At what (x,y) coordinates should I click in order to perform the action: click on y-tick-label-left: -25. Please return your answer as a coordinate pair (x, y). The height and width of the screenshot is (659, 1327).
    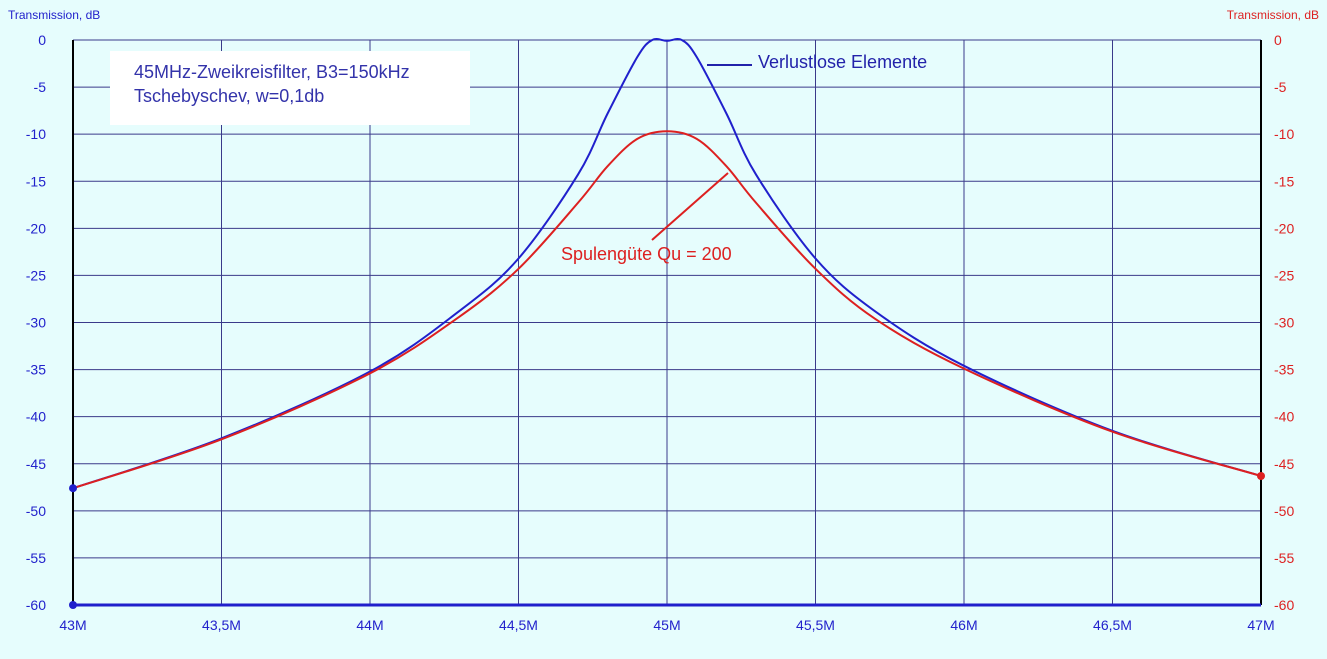
    Looking at the image, I should click on (36, 275).